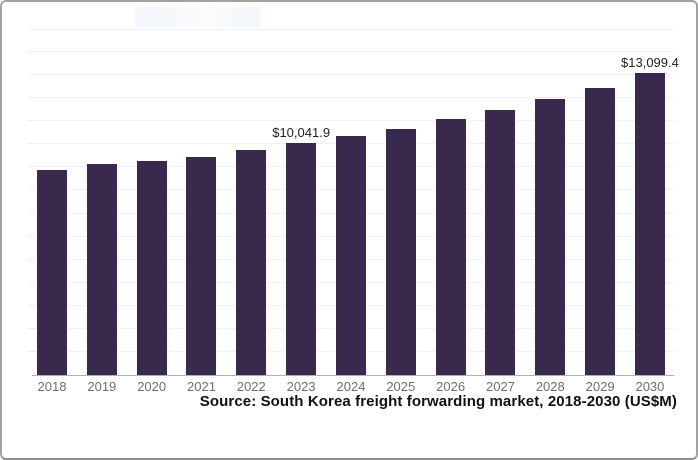 The image size is (698, 460). What do you see at coordinates (350, 255) in the screenshot?
I see `bar-2024` at bounding box center [350, 255].